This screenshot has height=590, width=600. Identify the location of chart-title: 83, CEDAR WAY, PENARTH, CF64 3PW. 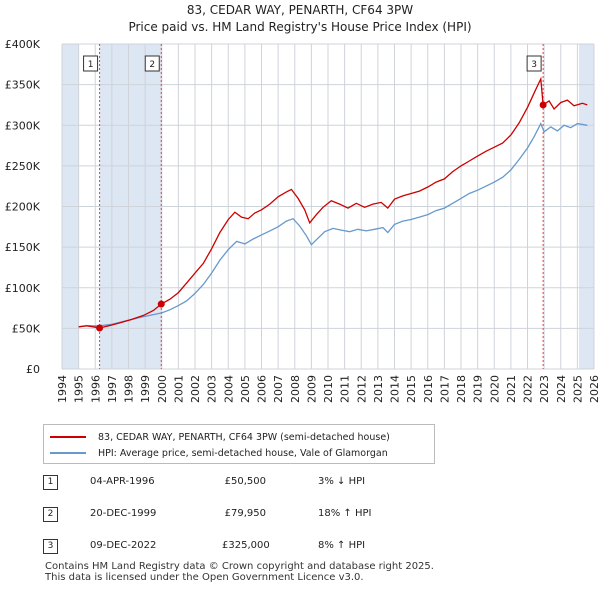
(300, 10).